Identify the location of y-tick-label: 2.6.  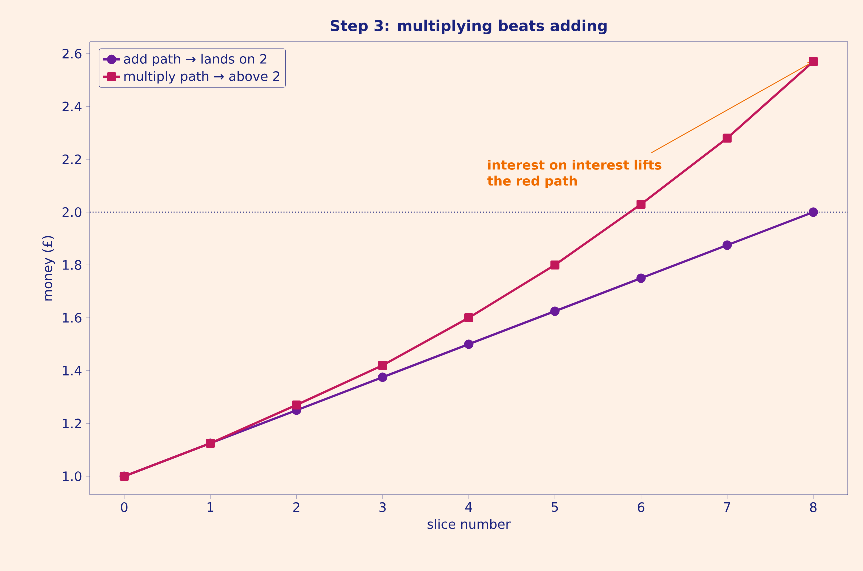
(72, 53).